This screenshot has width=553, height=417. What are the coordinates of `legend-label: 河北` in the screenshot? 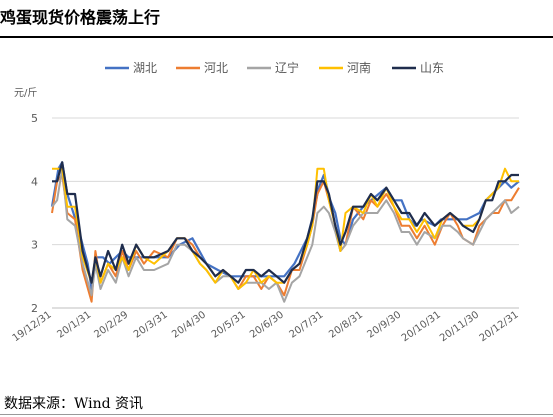 It's located at (216, 68).